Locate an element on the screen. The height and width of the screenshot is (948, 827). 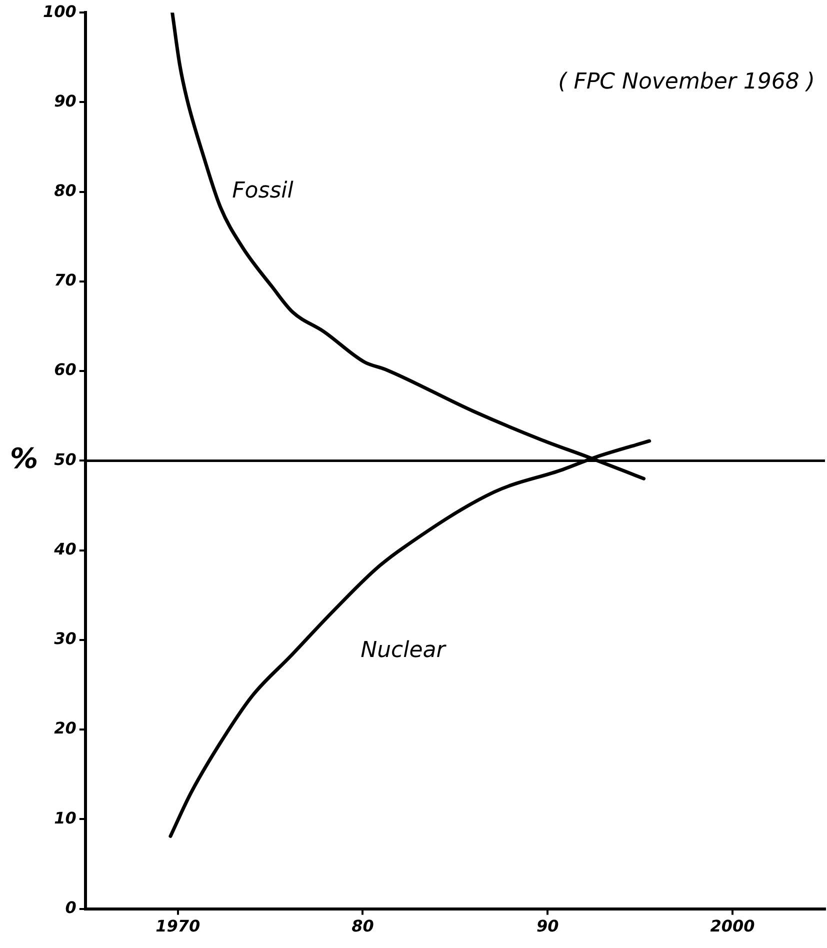
x-tick-label: 90 is located at coordinates (547, 926).